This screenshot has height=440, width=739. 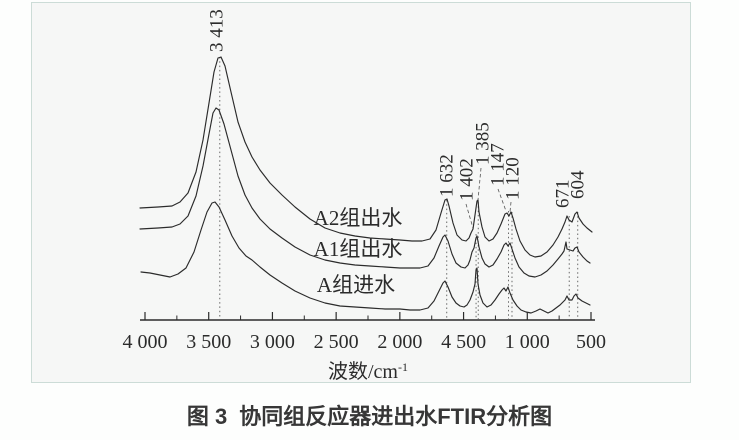 What do you see at coordinates (356, 285) in the screenshot?
I see `series-label-2: A组进水` at bounding box center [356, 285].